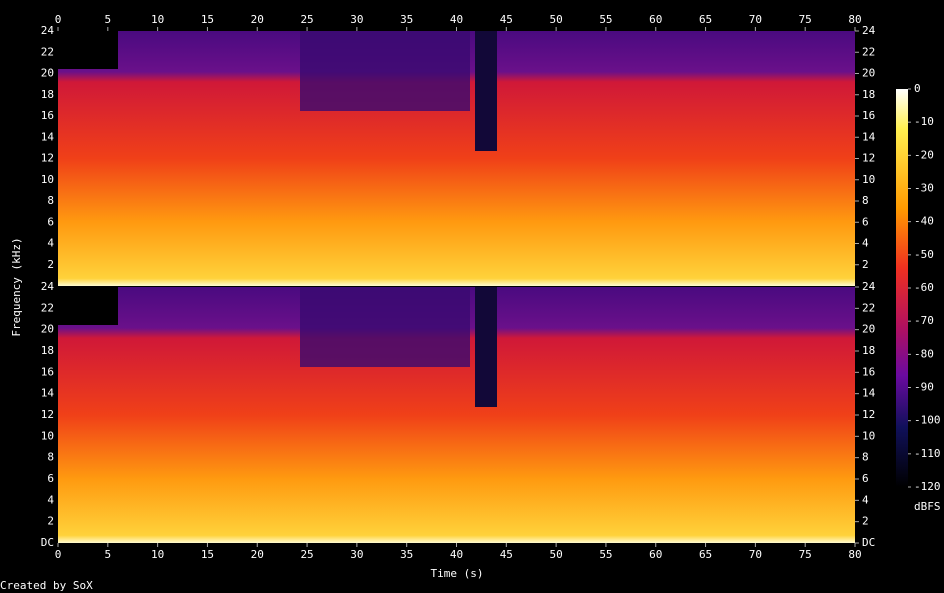 The height and width of the screenshot is (593, 944). What do you see at coordinates (917, 88) in the screenshot?
I see `colorbar-tick-label: 0` at bounding box center [917, 88].